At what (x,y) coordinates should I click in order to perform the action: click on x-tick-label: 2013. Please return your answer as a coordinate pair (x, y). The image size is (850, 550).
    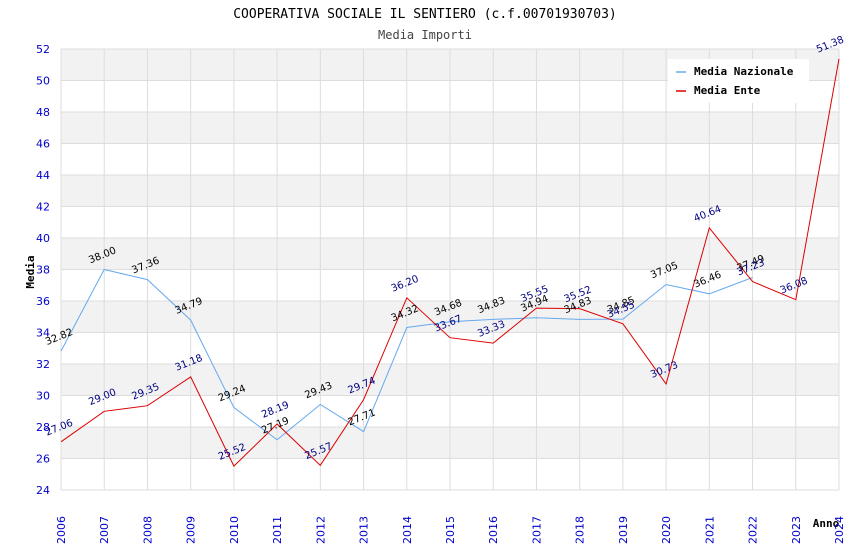
    Looking at the image, I should click on (364, 530).